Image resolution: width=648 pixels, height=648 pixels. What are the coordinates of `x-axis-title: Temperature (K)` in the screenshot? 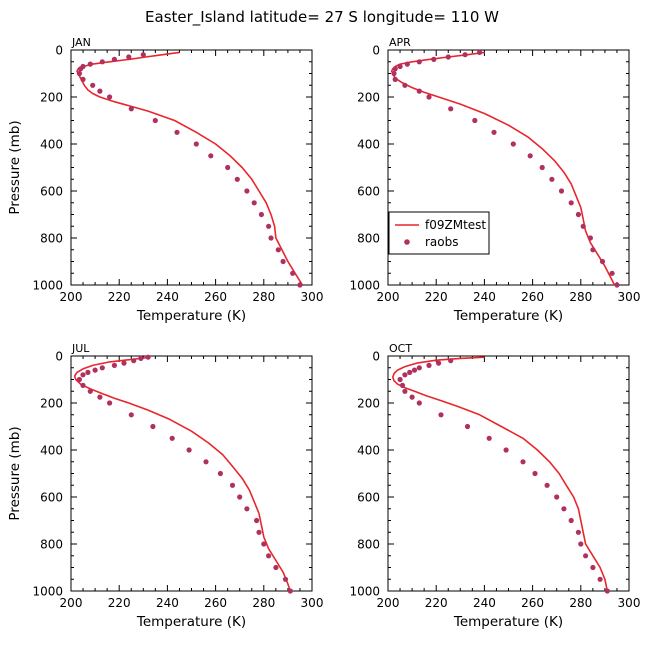 It's located at (508, 316).